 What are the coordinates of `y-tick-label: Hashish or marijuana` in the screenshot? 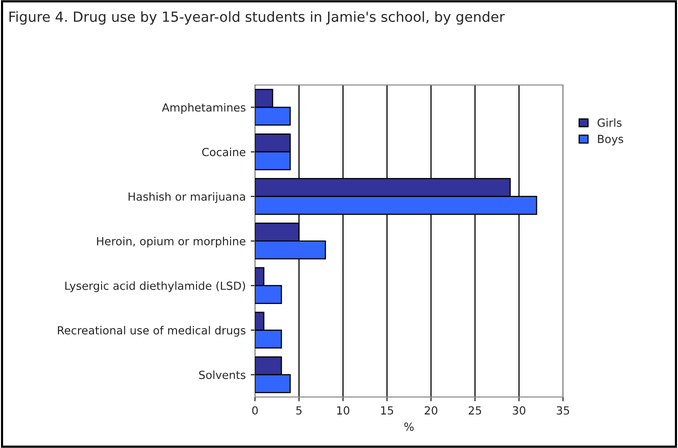 It's located at (186, 197).